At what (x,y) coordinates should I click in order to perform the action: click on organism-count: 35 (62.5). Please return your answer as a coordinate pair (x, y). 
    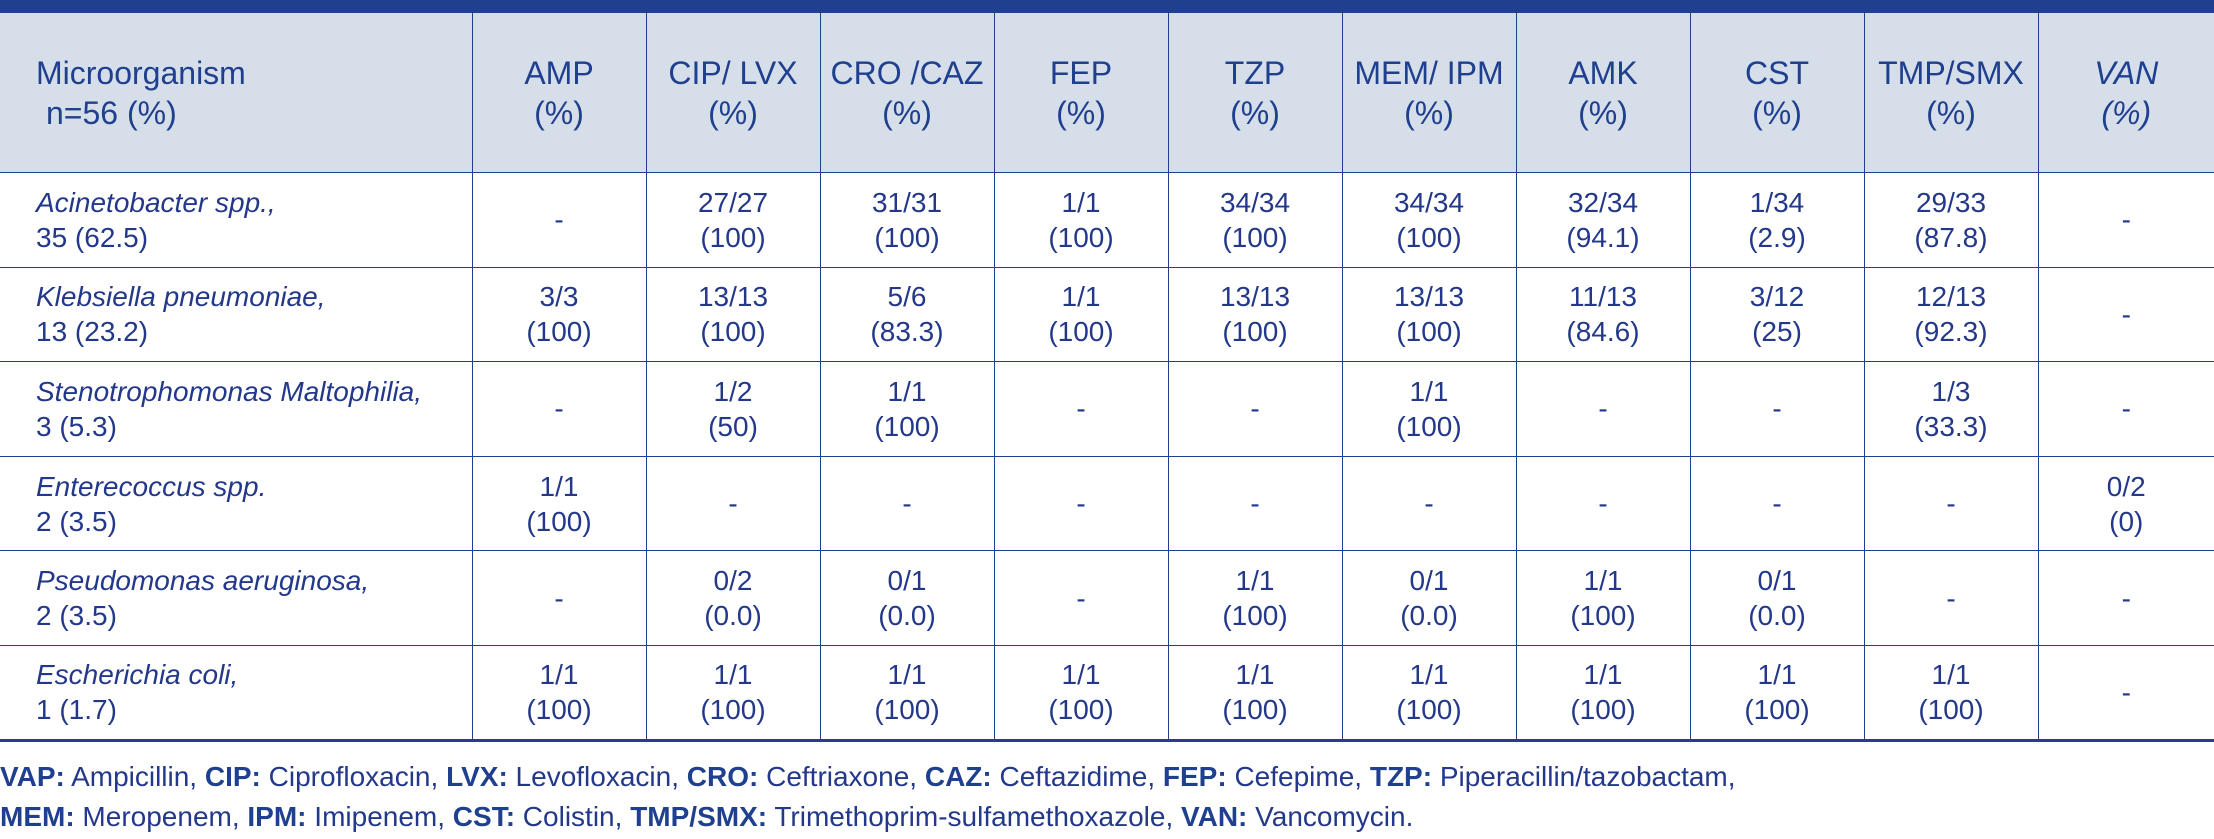
    Looking at the image, I should click on (92, 237).